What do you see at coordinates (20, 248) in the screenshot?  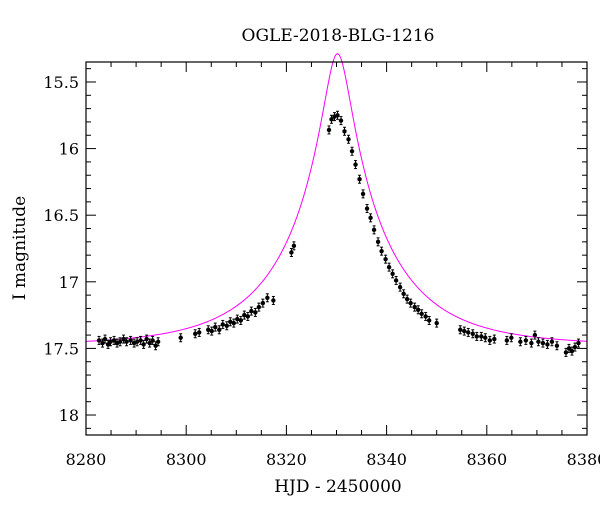 I see `y-axis-title: I magnitude` at bounding box center [20, 248].